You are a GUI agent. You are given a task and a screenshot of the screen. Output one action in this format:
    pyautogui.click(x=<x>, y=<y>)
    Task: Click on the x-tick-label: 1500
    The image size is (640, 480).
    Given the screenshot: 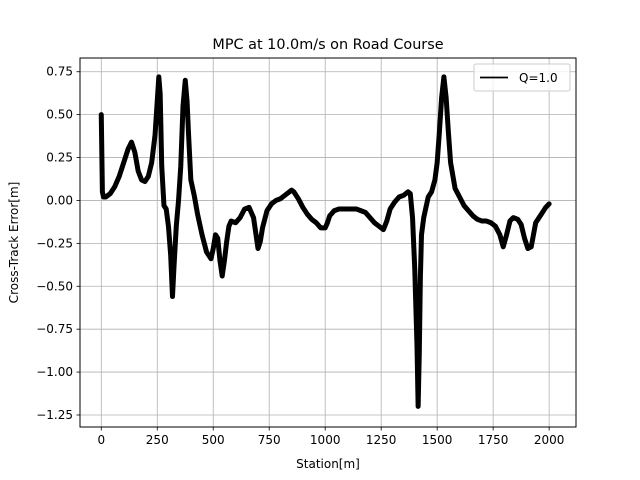 What is the action you would take?
    pyautogui.click(x=437, y=440)
    